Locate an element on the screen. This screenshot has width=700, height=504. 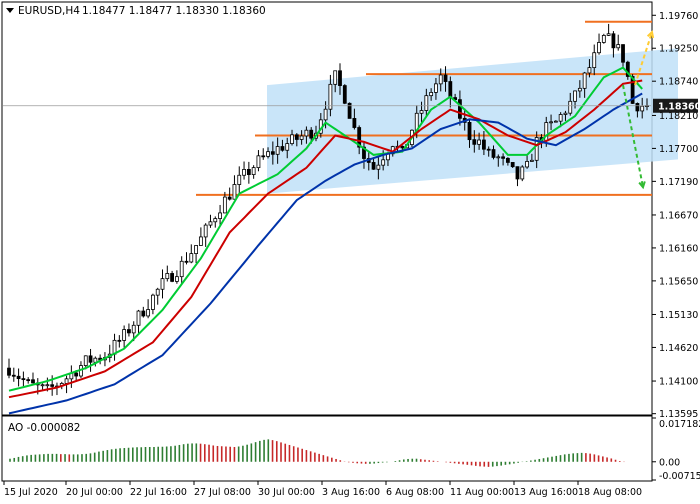
time-tick-label: 22 Jul 16:00 is located at coordinates (158, 492).